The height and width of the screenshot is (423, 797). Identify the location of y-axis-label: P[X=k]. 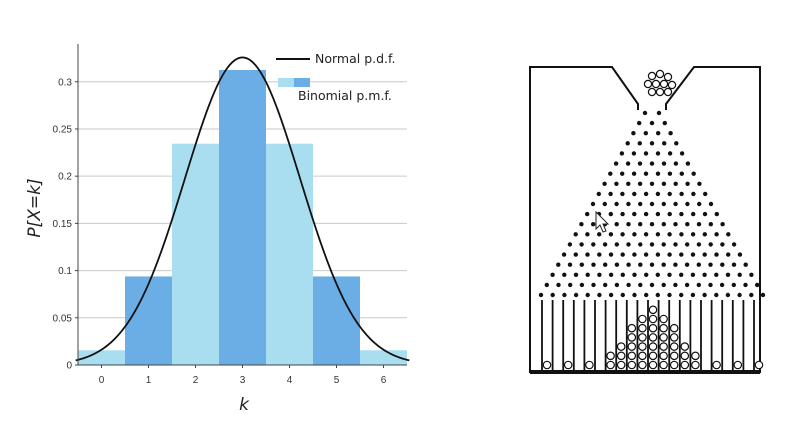
(35, 207).